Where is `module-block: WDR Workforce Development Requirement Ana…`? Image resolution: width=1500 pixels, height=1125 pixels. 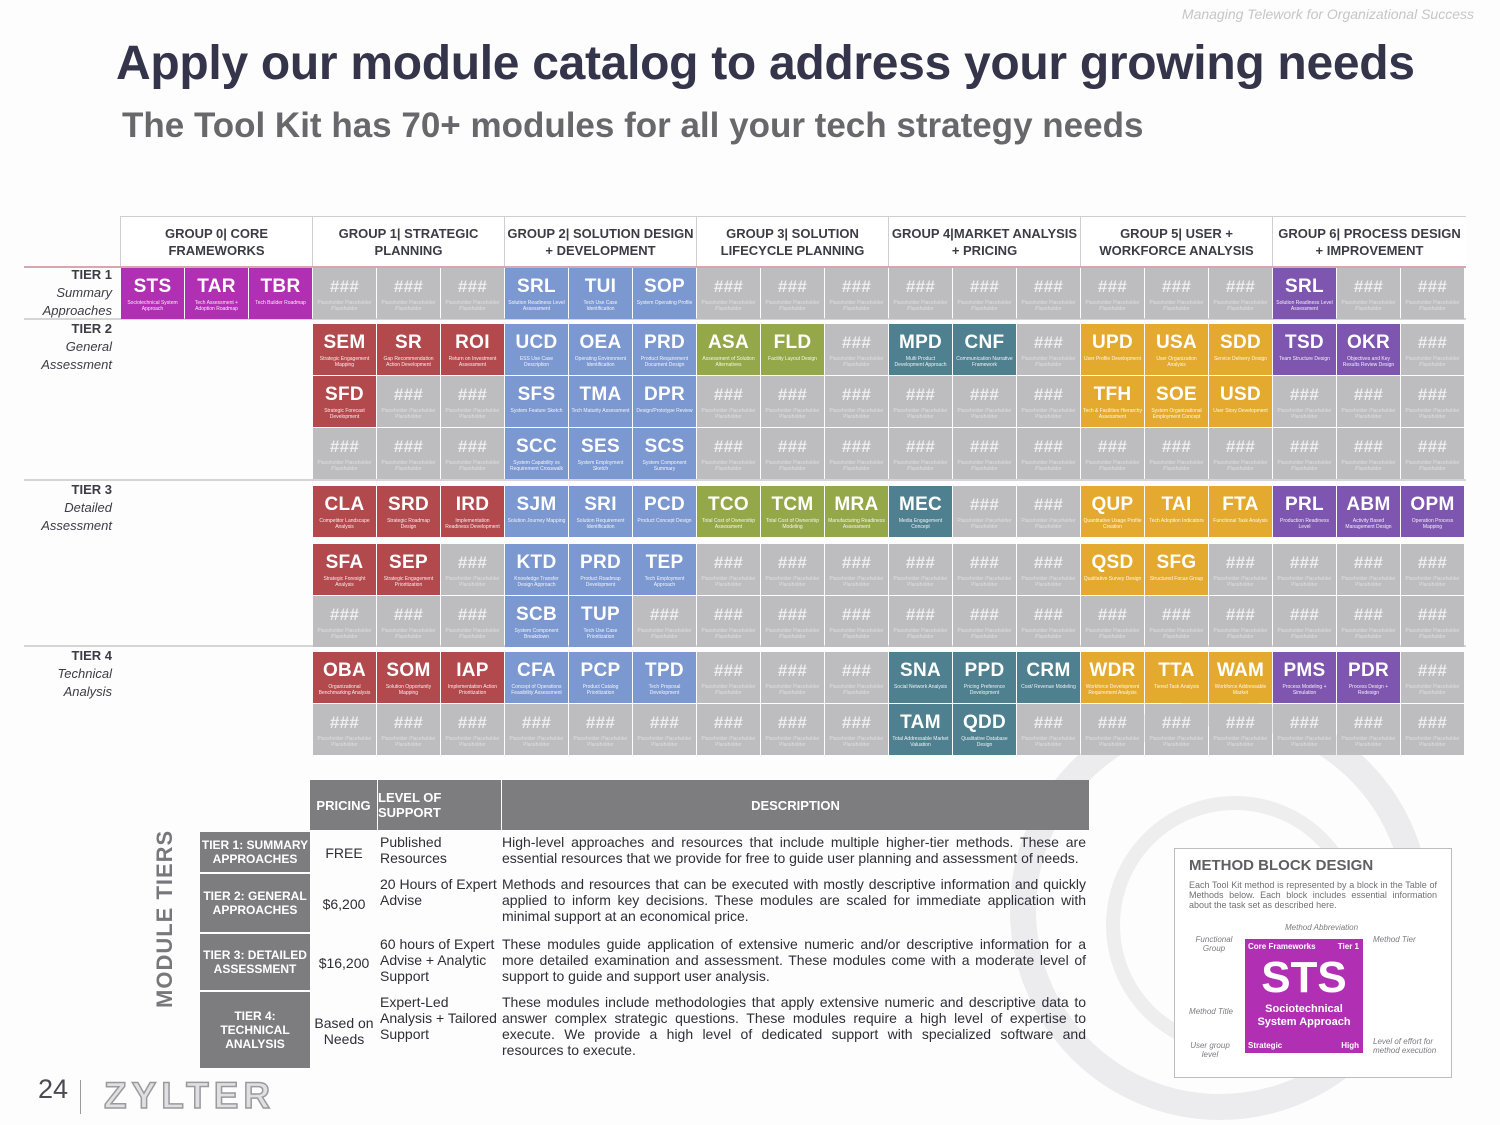 module-block: WDR Workforce Development Requirement Ana… is located at coordinates (1112, 677).